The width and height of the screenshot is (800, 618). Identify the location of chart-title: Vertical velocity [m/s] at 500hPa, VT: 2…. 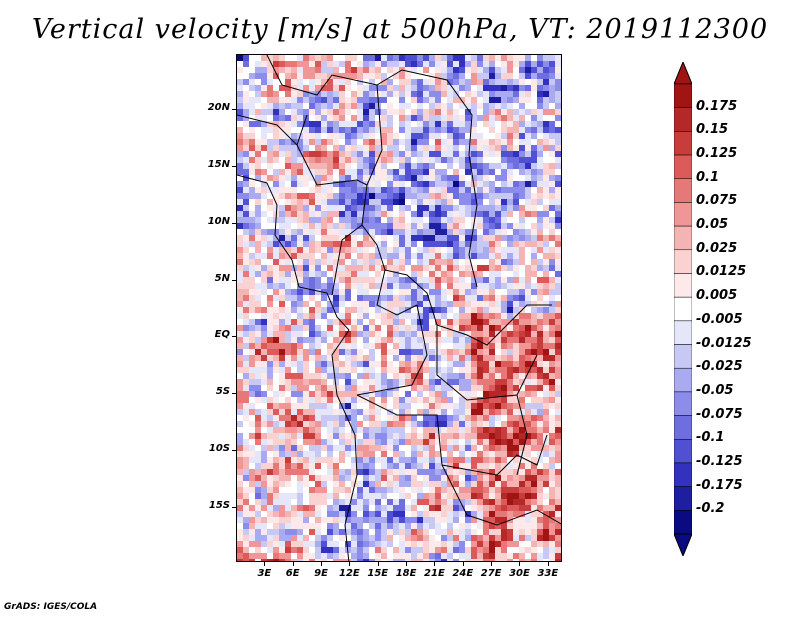
(400, 29).